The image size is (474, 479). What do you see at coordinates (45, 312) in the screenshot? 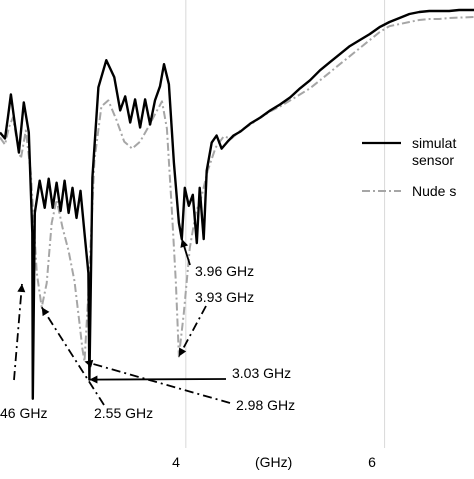
I see `arrow-2-55-head` at bounding box center [45, 312].